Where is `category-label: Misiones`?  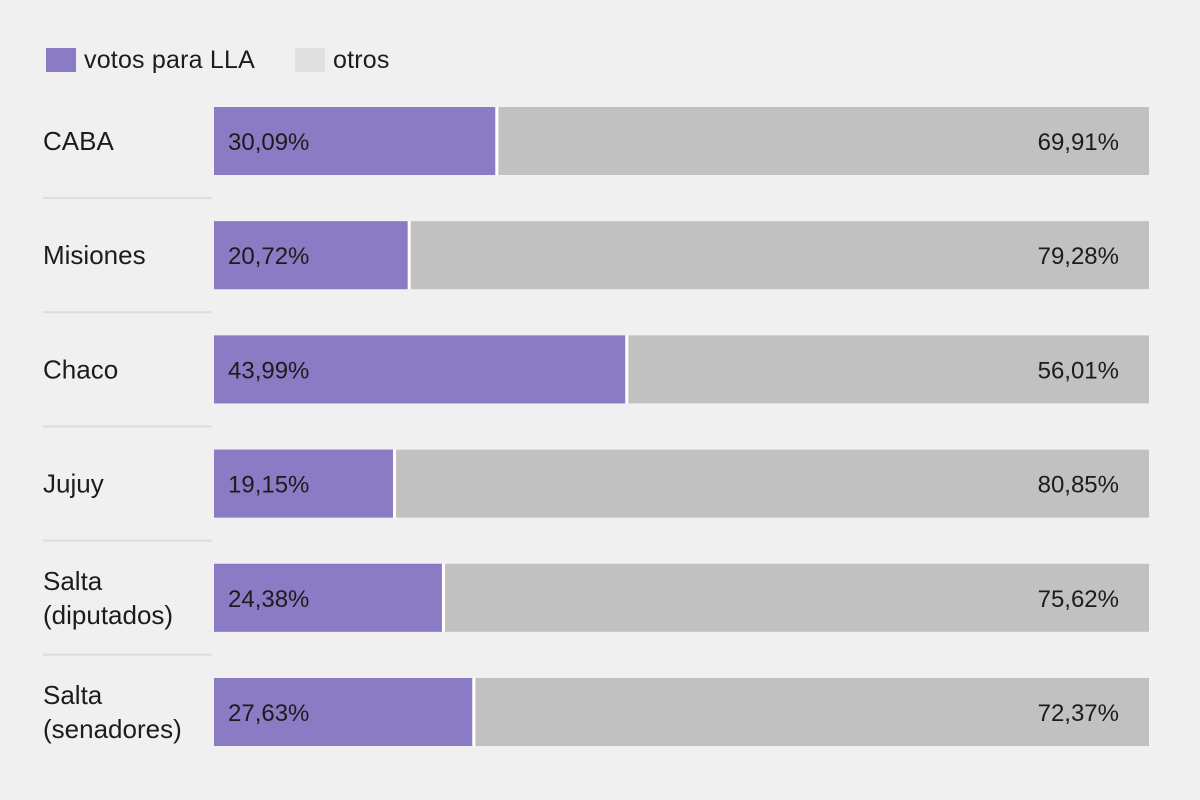 category-label: Misiones is located at coordinates (94, 255).